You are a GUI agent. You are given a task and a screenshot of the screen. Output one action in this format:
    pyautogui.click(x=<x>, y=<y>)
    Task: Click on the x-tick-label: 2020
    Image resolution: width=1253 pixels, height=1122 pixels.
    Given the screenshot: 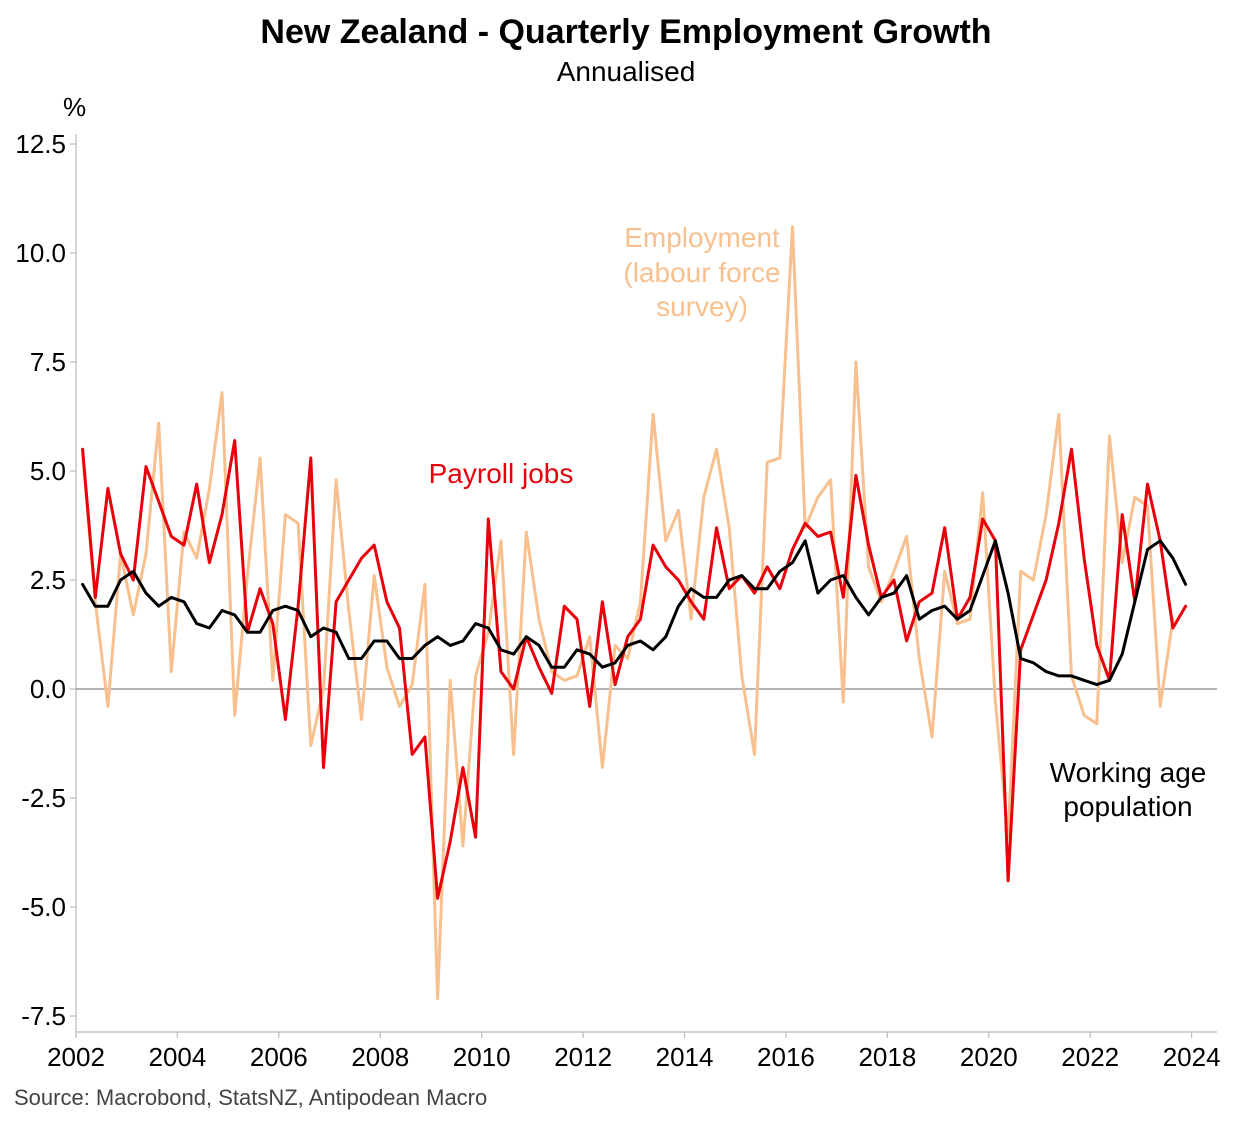 What is the action you would take?
    pyautogui.click(x=989, y=1057)
    